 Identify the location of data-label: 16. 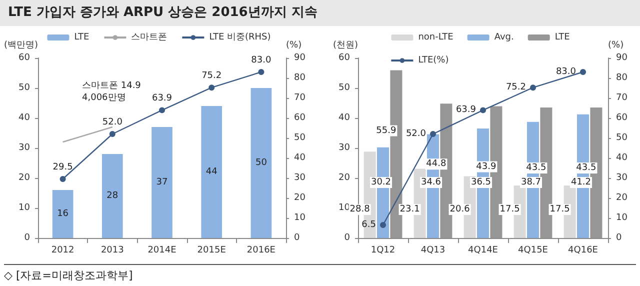
(63, 214).